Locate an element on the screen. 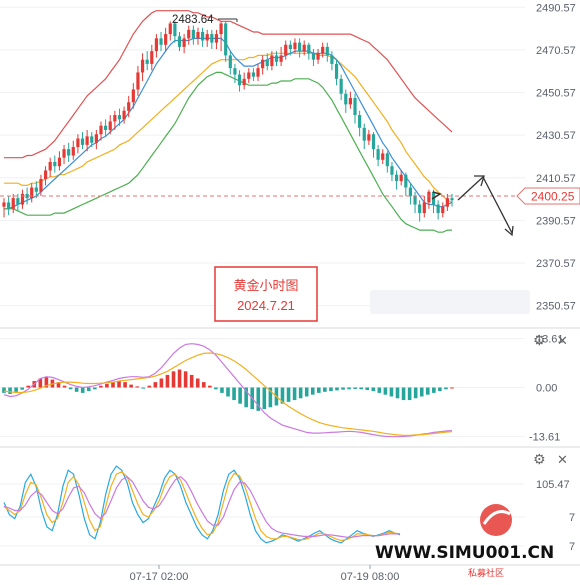 The height and width of the screenshot is (585, 580). time-tick-label: 07-17 02:00 is located at coordinates (159, 577).